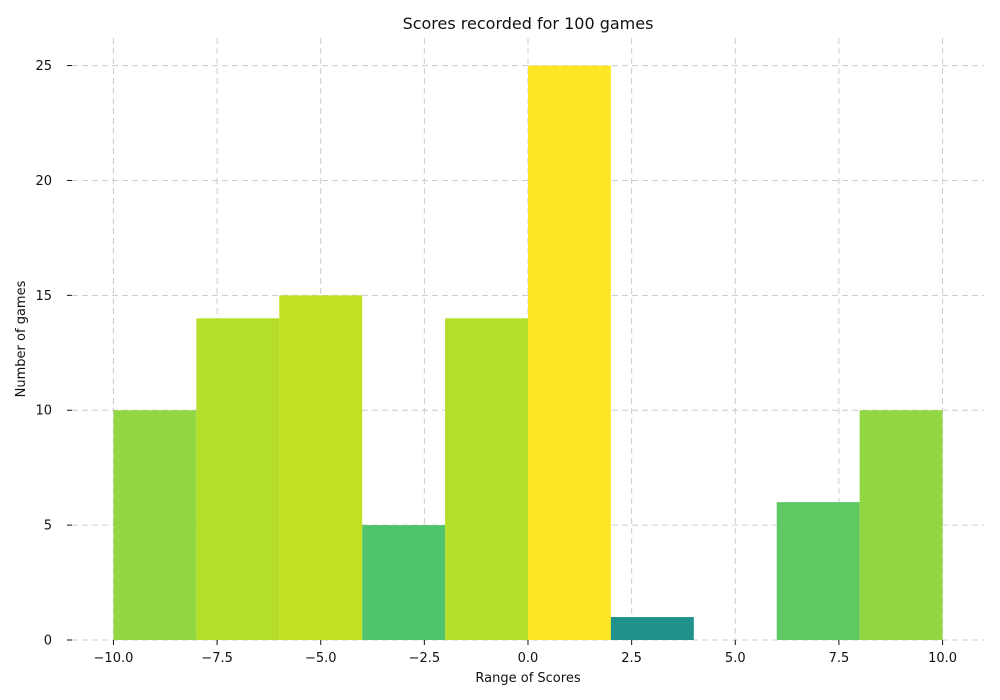 This screenshot has height=700, width=1000. Describe the element at coordinates (43, 66) in the screenshot. I see `y-tick-label: 25` at that location.